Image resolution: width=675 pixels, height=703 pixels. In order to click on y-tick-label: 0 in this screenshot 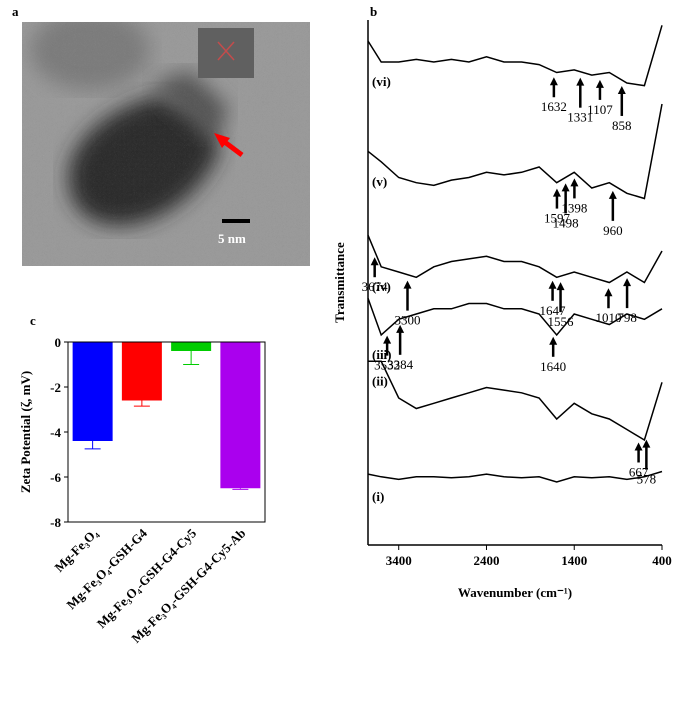, I will do `click(58, 342)`.